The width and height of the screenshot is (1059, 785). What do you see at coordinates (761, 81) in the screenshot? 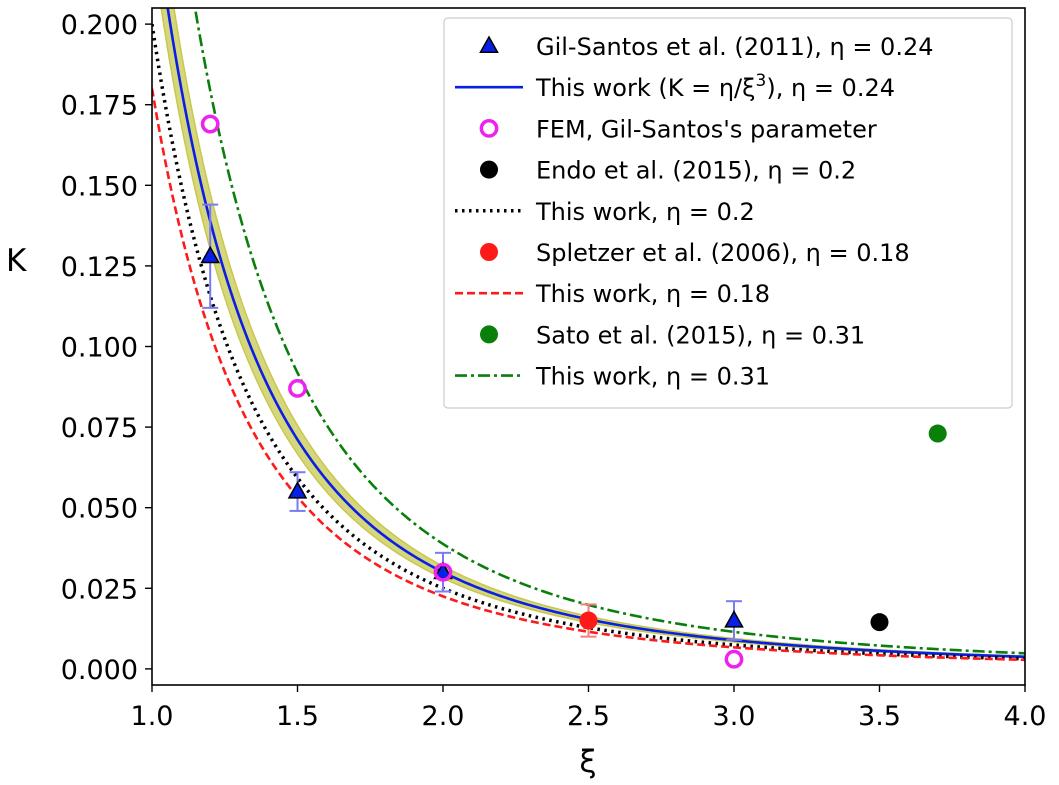
I see `legend-label-superscript: 3` at bounding box center [761, 81].